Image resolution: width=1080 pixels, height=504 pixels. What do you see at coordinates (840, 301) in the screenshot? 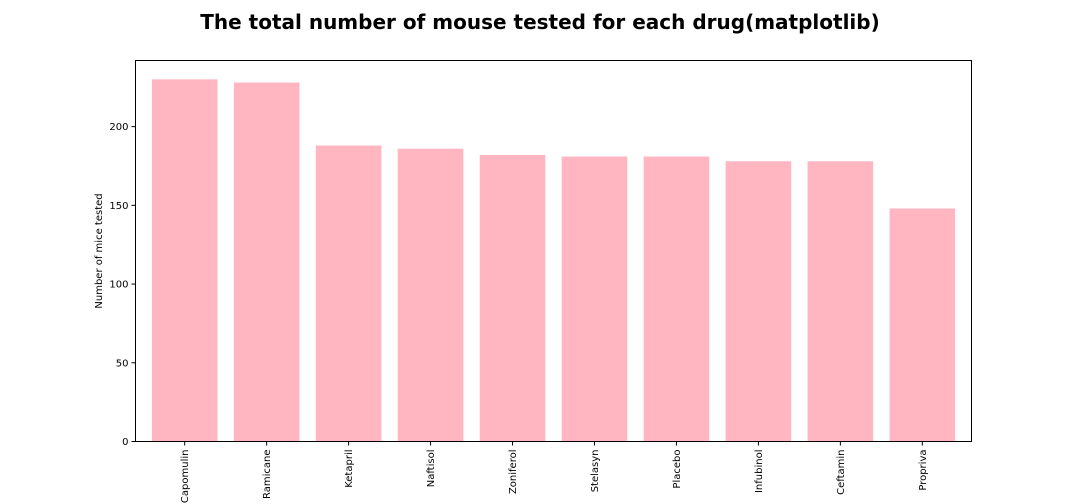
I see `bar-ceftamin` at bounding box center [840, 301].